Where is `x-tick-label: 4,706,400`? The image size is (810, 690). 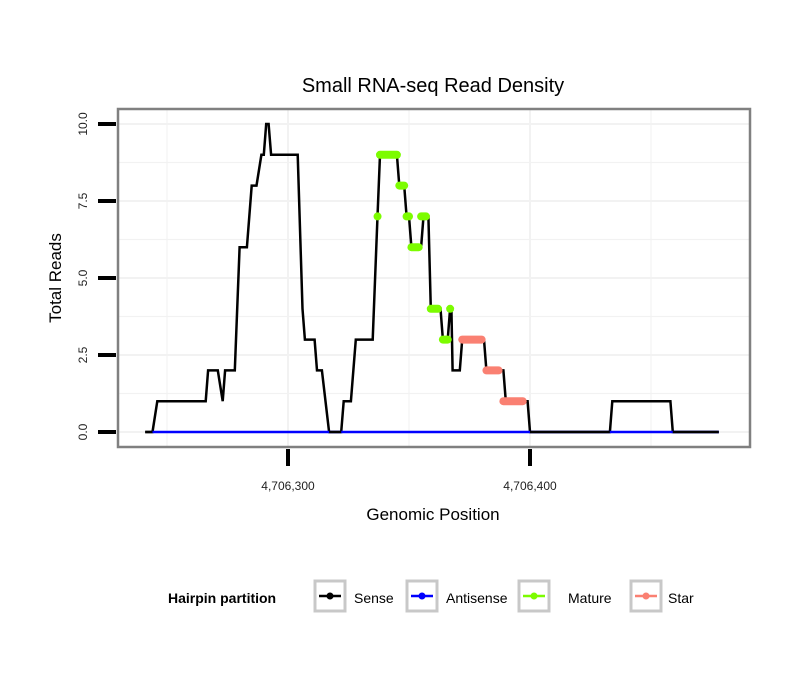
x-tick-label: 4,706,400 is located at coordinates (530, 486).